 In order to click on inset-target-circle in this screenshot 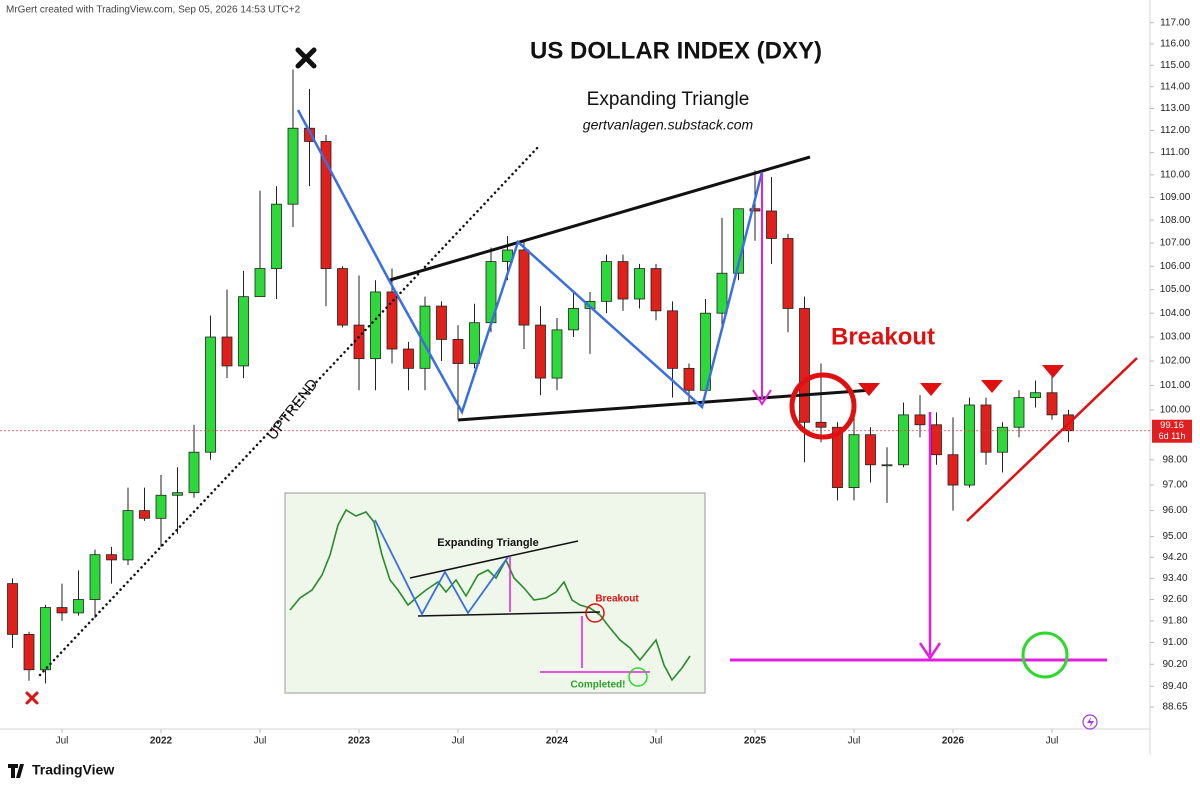, I will do `click(638, 677)`.